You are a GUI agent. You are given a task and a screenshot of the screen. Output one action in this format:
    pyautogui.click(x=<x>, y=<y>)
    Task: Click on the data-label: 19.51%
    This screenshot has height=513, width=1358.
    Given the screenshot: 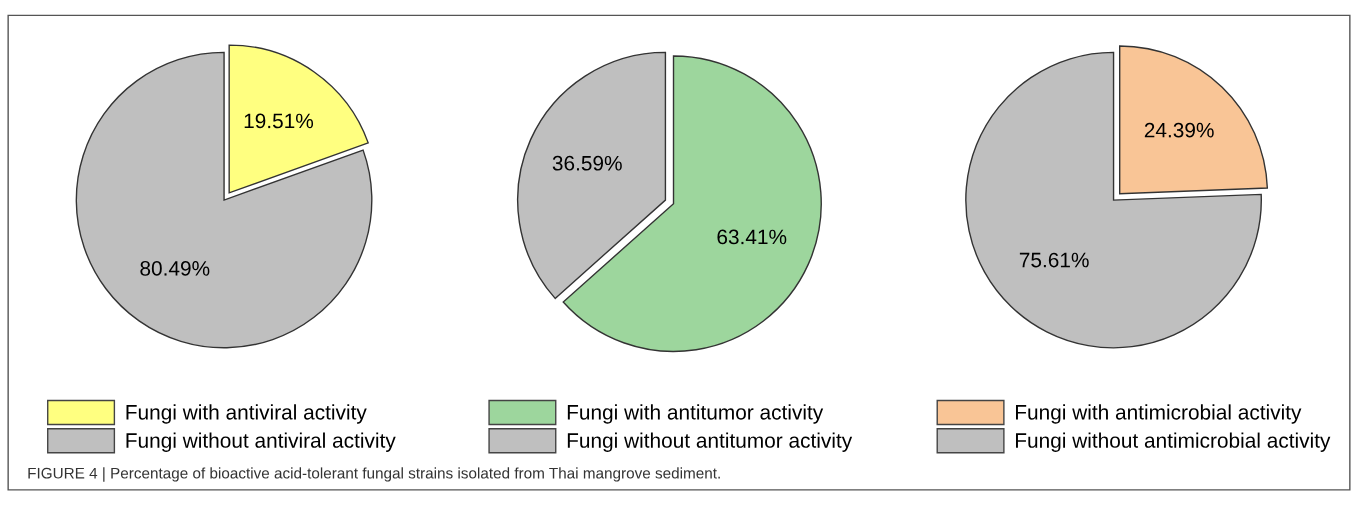 What is the action you would take?
    pyautogui.click(x=279, y=121)
    